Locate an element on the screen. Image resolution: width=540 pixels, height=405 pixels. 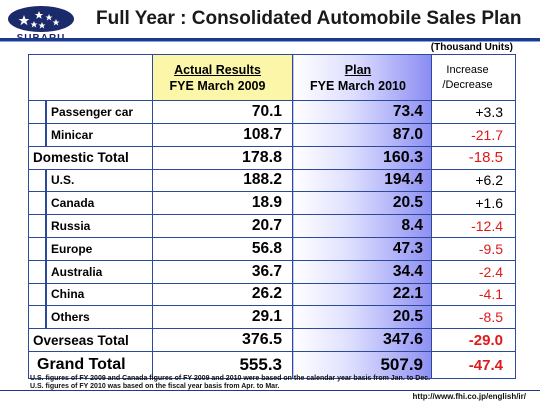
plan-value: 8.4 is located at coordinates (362, 226).